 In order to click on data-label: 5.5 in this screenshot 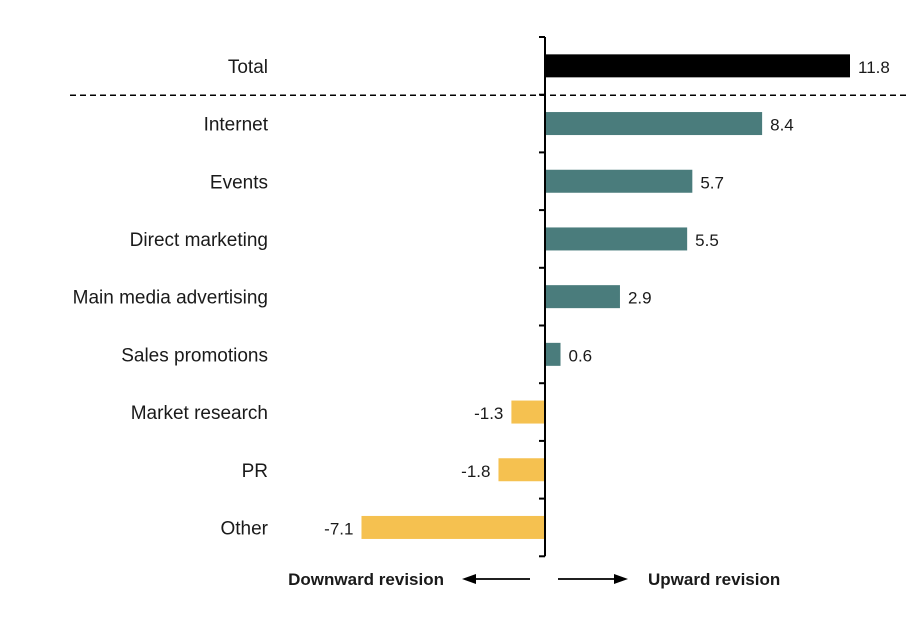, I will do `click(707, 240)`.